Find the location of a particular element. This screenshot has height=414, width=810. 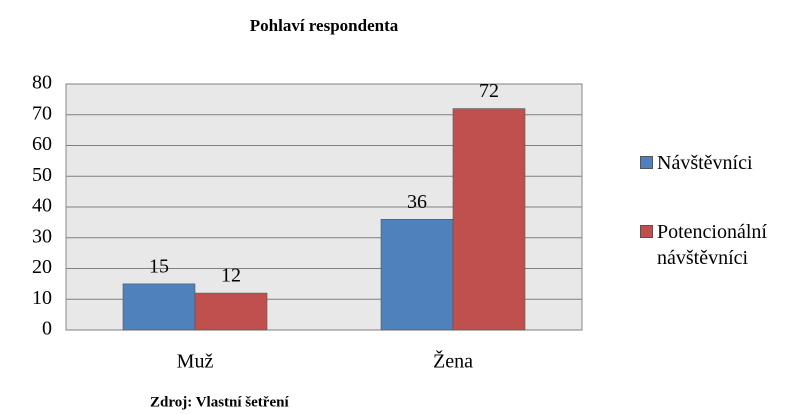

data-label: 36 is located at coordinates (417, 202).